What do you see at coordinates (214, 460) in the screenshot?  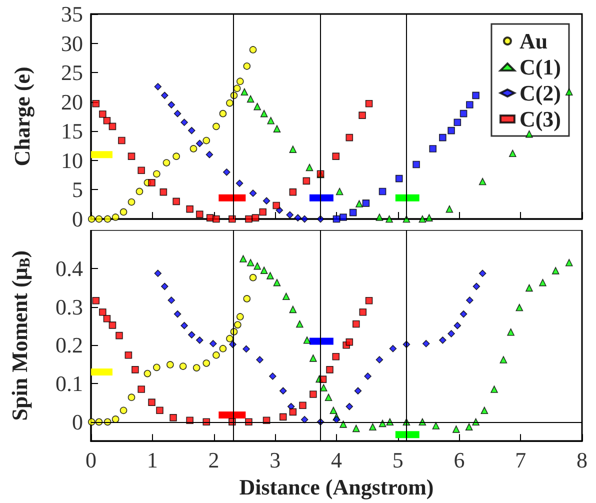 I see `x-tick-label: 2` at bounding box center [214, 460].